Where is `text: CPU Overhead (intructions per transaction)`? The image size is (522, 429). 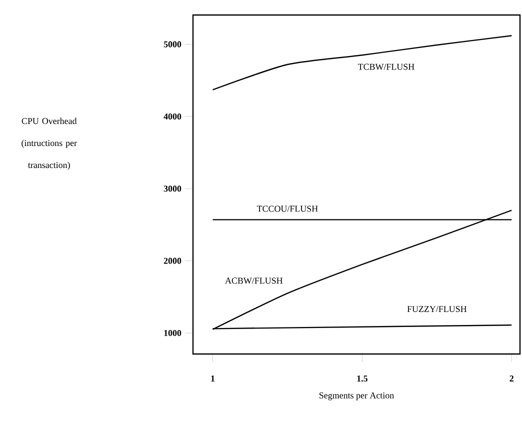
text: CPU Overhead (intructions per transaction) is located at coordinates (49, 144).